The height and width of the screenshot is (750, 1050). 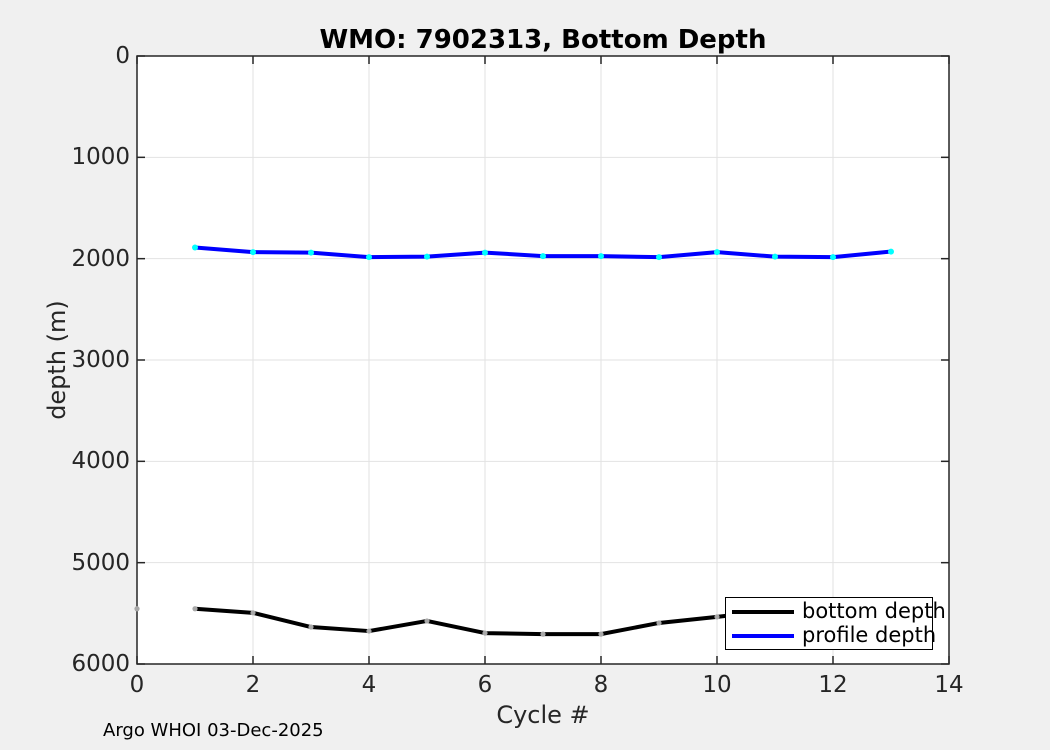 What do you see at coordinates (763, 635) in the screenshot?
I see `legend-line-sample-profile-depth` at bounding box center [763, 635].